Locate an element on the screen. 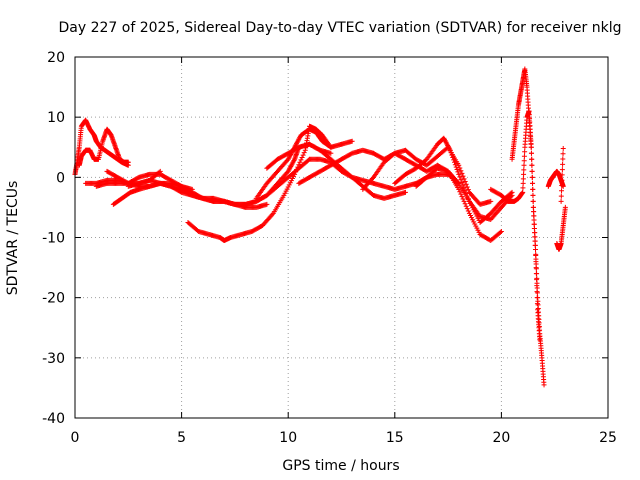 This screenshot has width=640, height=480. y-tick-label: -30 is located at coordinates (53, 359).